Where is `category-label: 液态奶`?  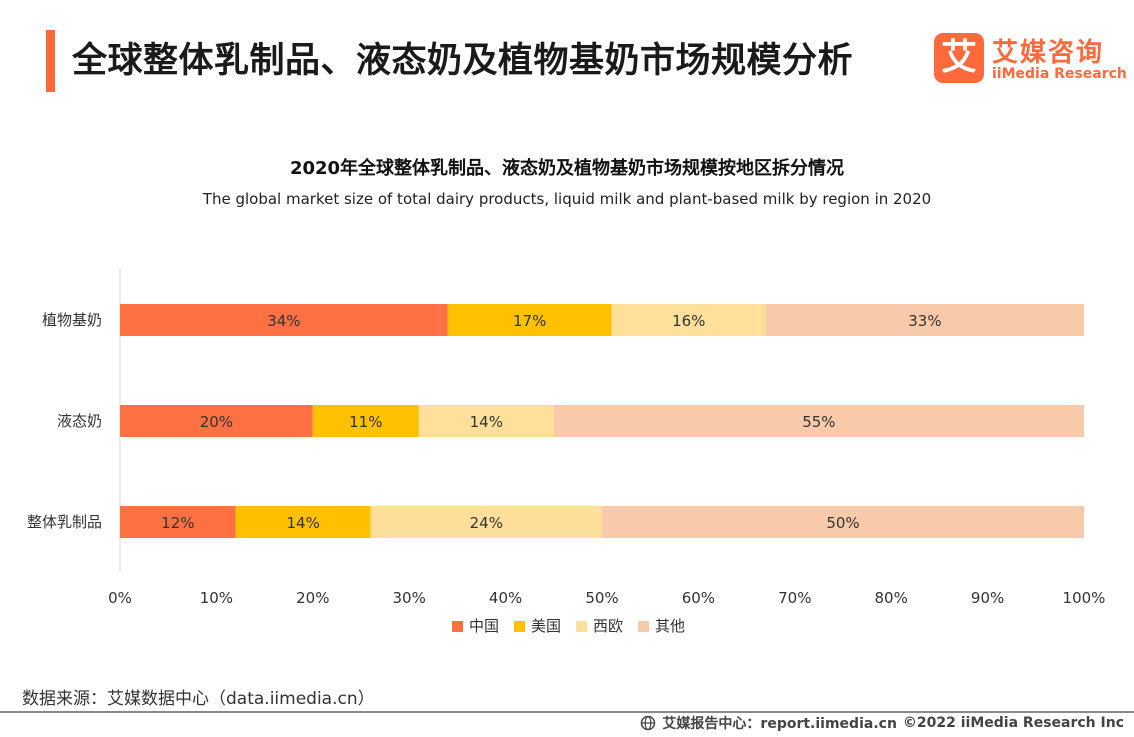
category-label: 液态奶 is located at coordinates (79, 421).